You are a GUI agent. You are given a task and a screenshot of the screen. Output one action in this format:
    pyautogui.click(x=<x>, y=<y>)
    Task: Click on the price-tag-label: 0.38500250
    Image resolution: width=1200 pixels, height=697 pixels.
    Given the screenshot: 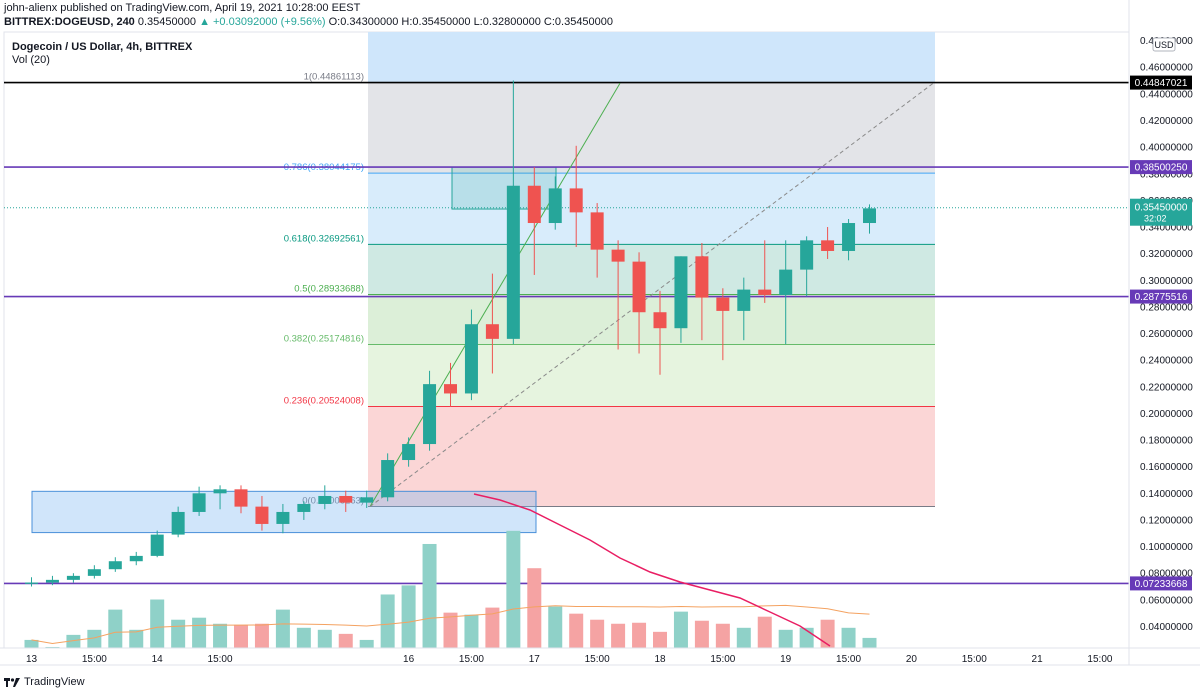 What is the action you would take?
    pyautogui.click(x=1161, y=168)
    